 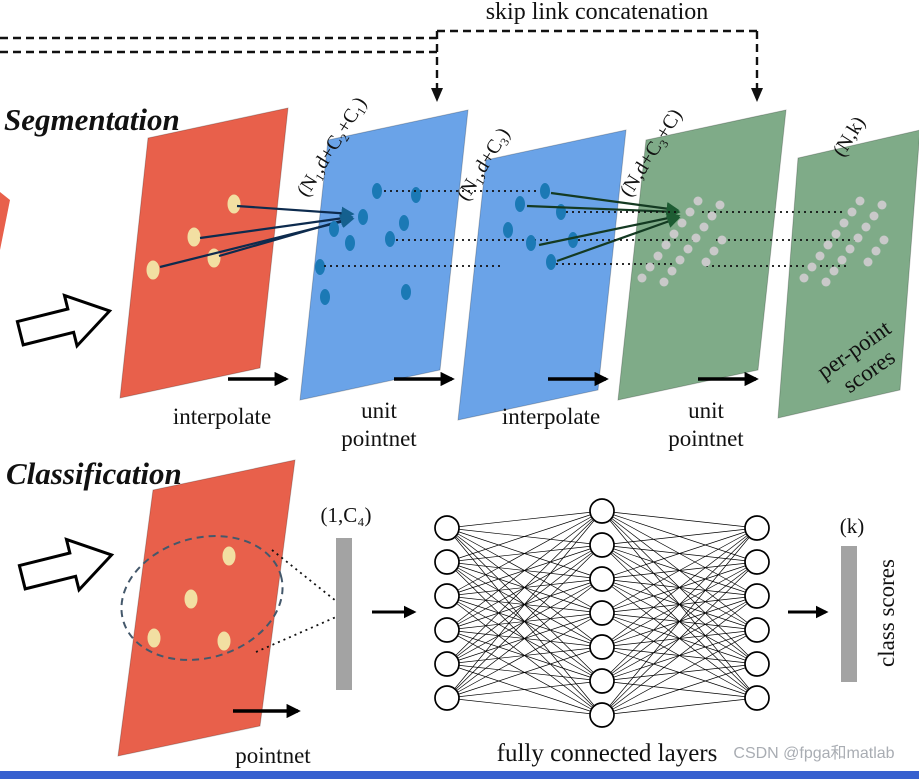 What do you see at coordinates (92, 119) in the screenshot?
I see `segmentation-title: Segmentation` at bounding box center [92, 119].